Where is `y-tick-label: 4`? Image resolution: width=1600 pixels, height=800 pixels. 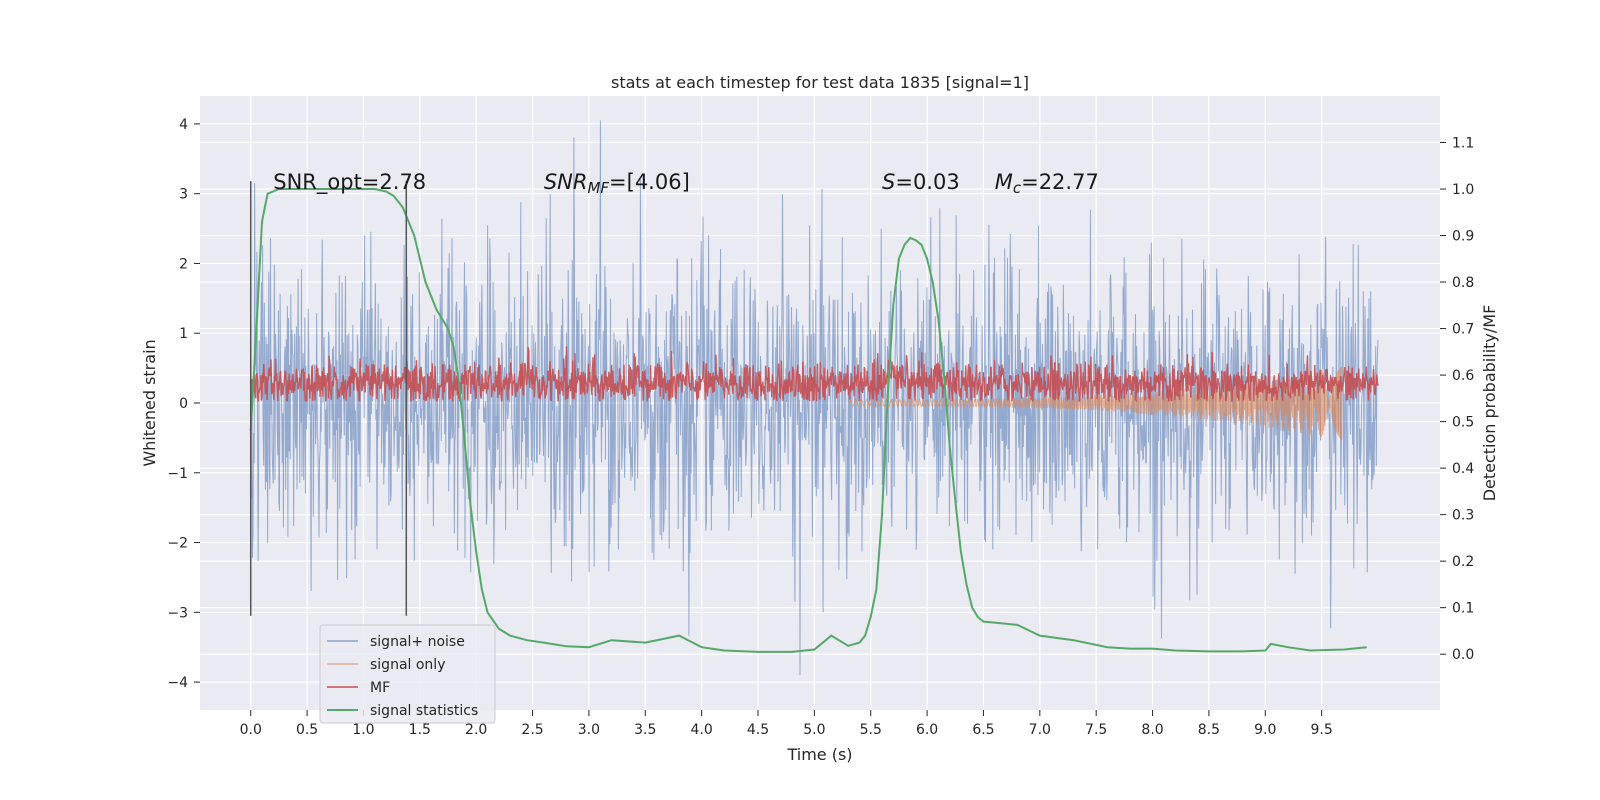 y-tick-label: 4 is located at coordinates (183, 125).